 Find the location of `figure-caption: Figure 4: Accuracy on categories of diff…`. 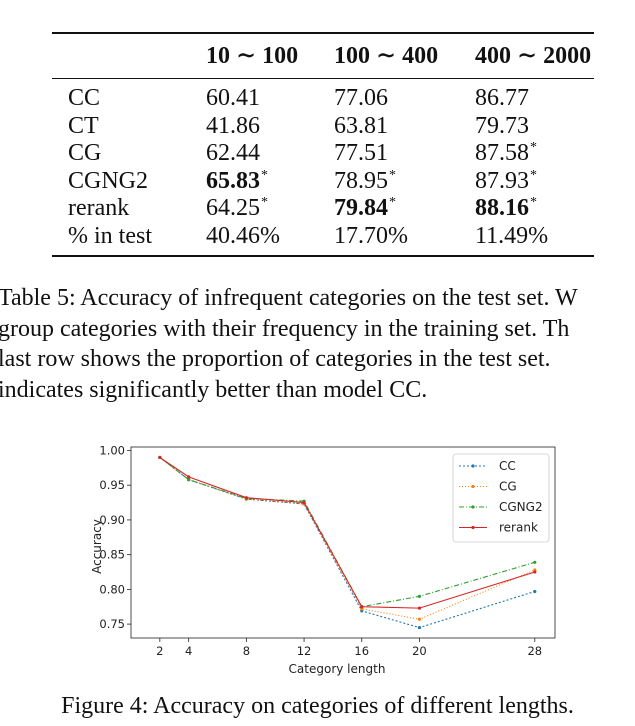

figure-caption: Figure 4: Accuracy on categories of diff… is located at coordinates (317, 706).